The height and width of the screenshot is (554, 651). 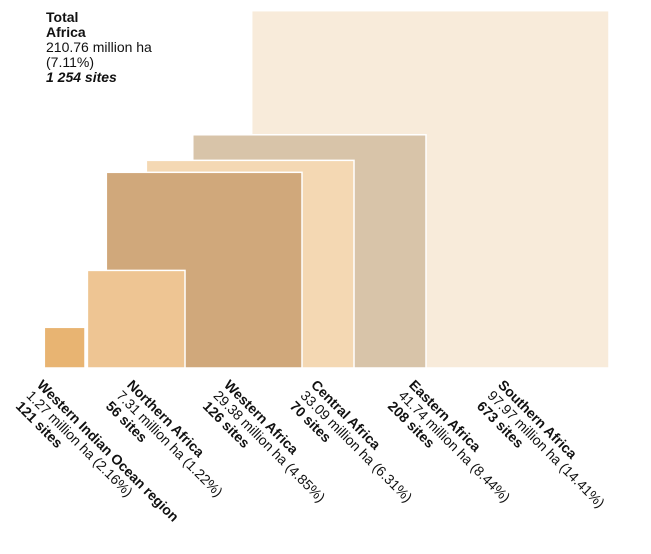 What do you see at coordinates (81, 77) in the screenshot?
I see `total-sites: 1 254 sites` at bounding box center [81, 77].